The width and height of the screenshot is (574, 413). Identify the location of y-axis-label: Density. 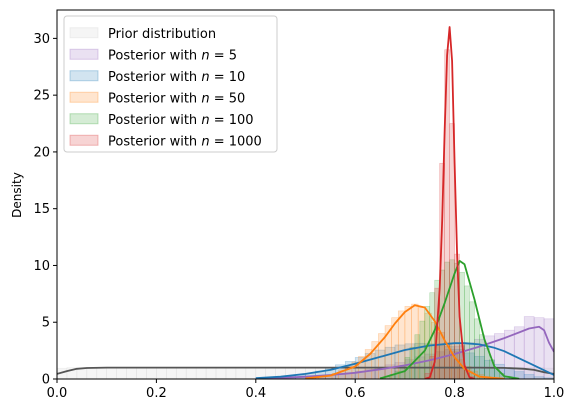
(17, 195).